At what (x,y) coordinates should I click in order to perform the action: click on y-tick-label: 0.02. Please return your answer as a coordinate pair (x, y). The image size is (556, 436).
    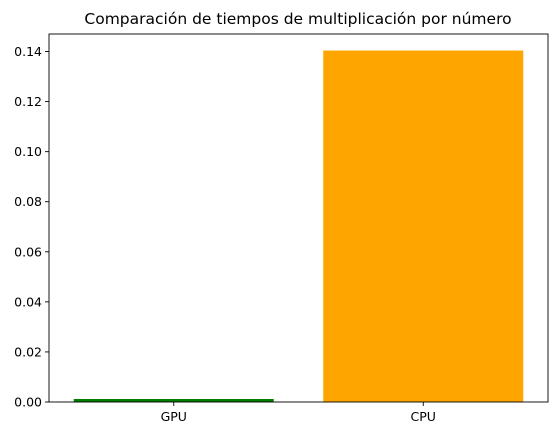
    Looking at the image, I should click on (28, 351).